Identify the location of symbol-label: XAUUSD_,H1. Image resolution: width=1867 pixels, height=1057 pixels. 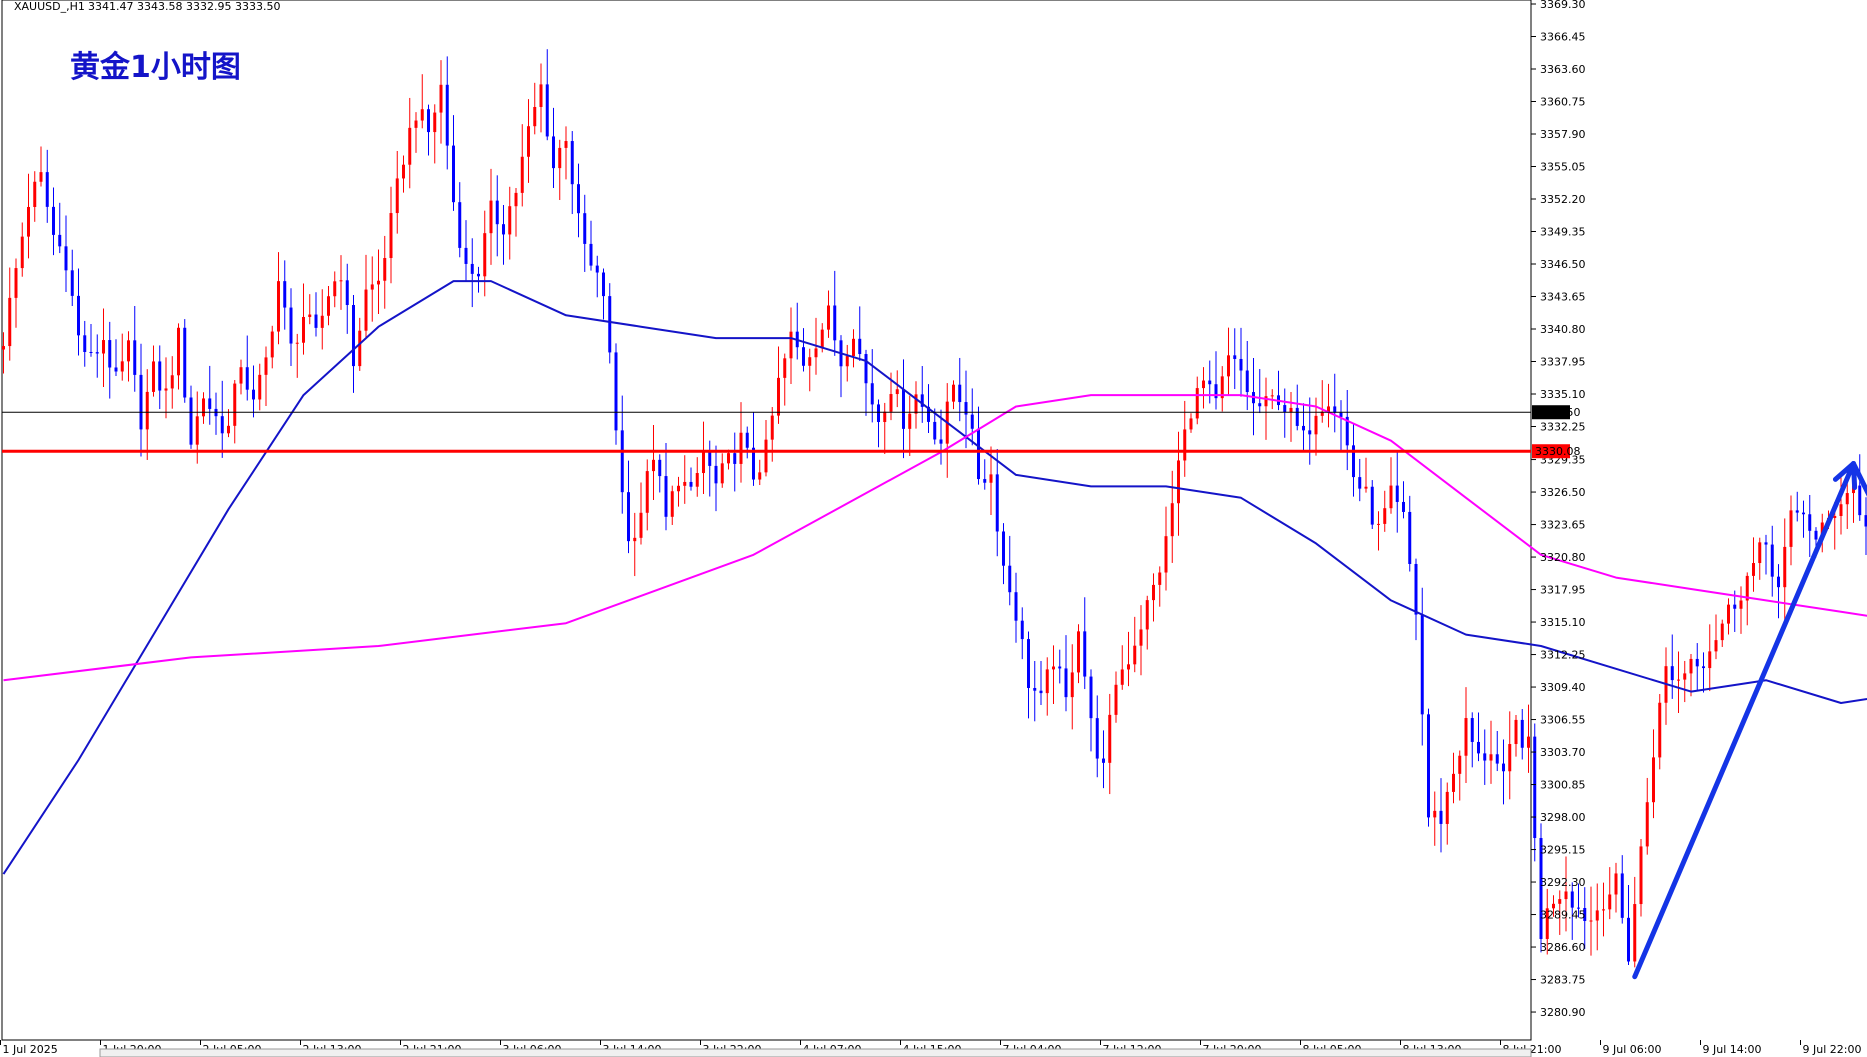
(49, 6).